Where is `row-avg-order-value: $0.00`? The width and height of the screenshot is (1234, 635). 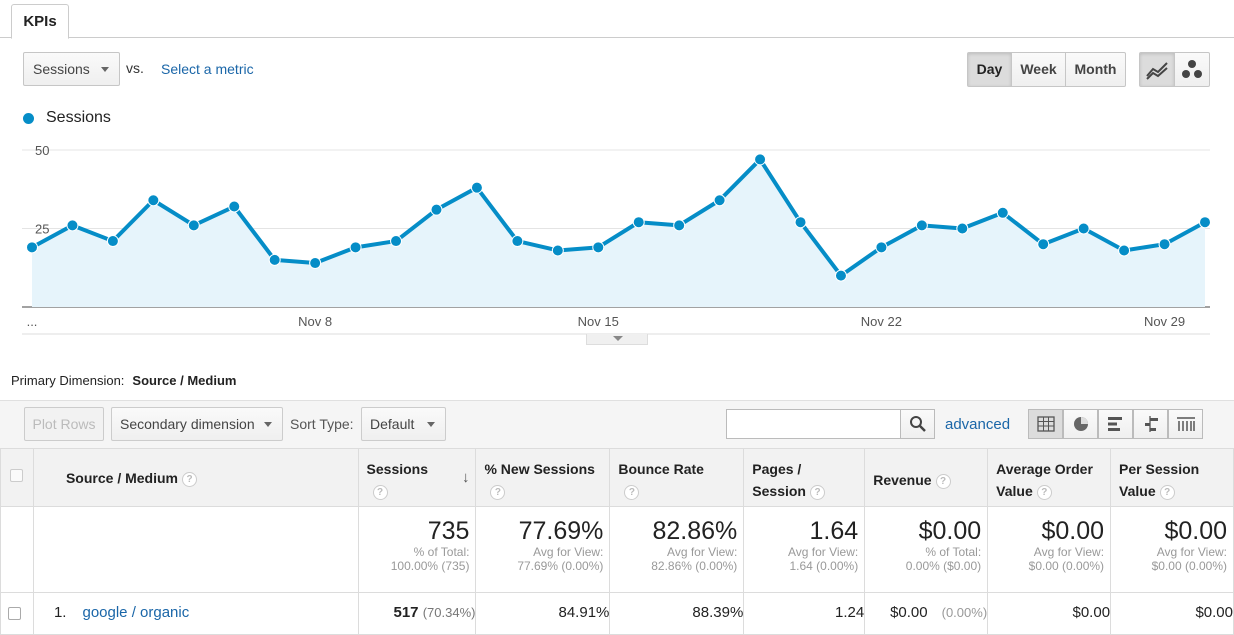 row-avg-order-value: $0.00 is located at coordinates (1049, 613).